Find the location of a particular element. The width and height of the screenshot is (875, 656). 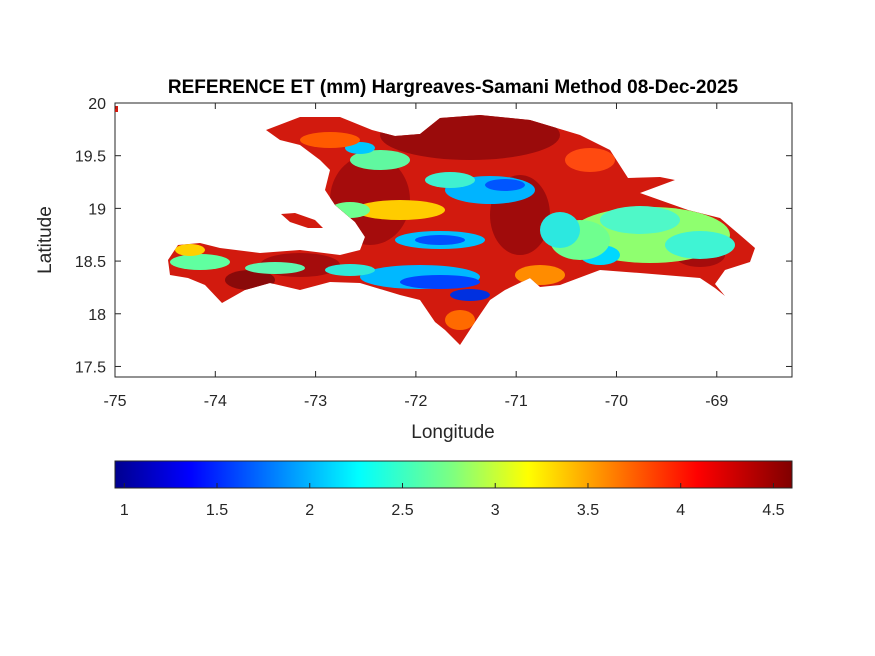

colorbar-tick-label: 2 is located at coordinates (309, 510).